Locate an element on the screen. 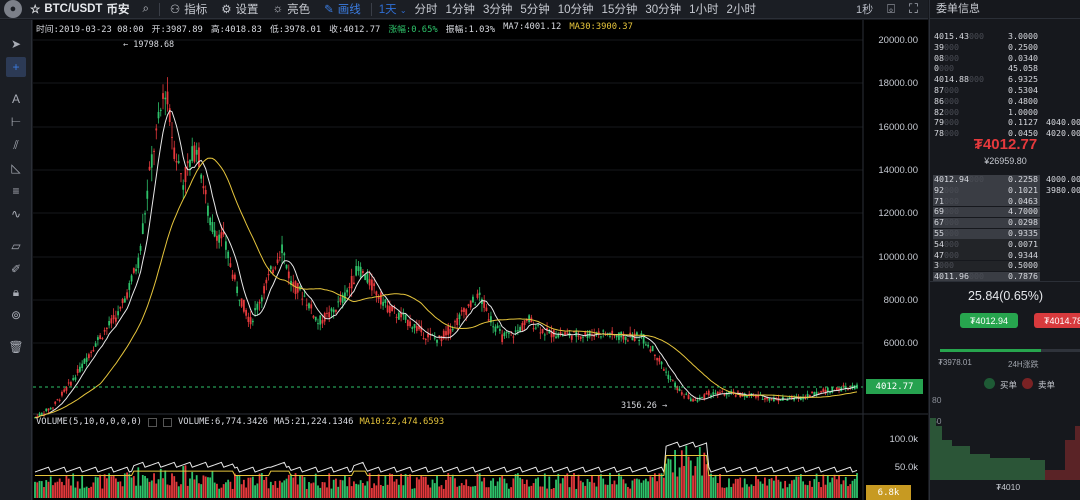 This screenshot has height=500, width=1080. ask-row: 82000 1.0000 is located at coordinates (986, 112).